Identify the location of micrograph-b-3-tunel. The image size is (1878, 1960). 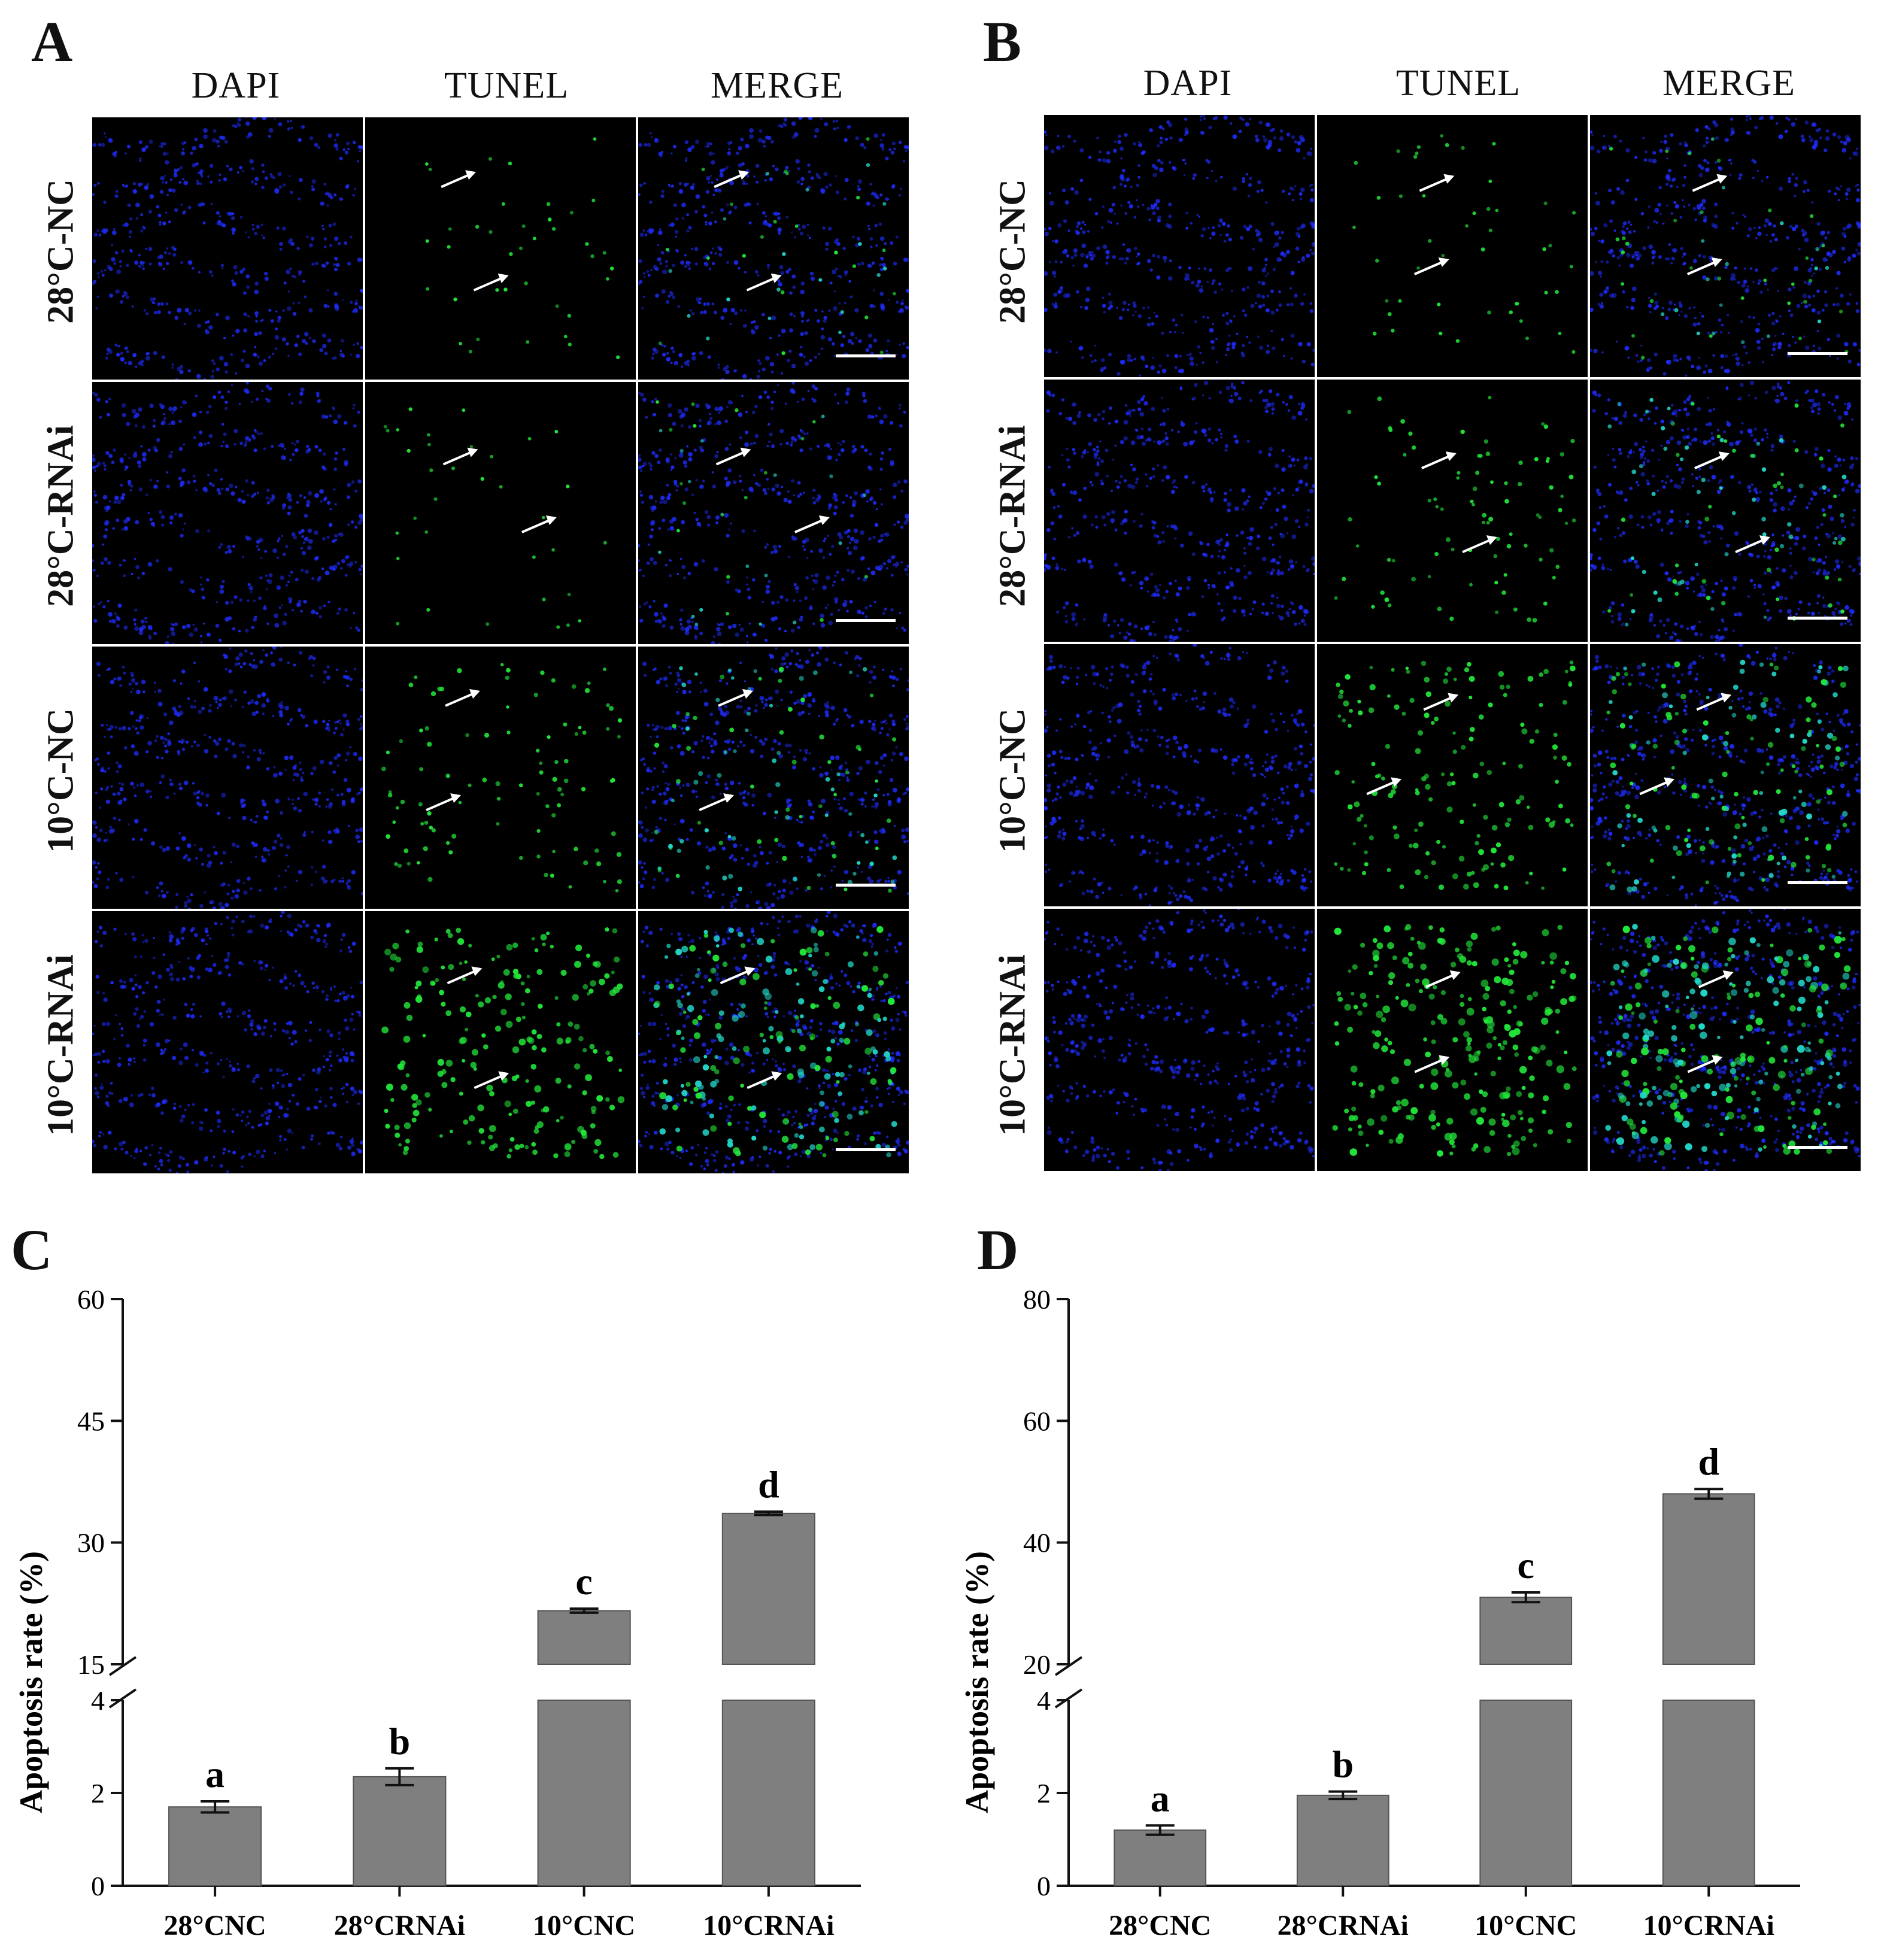
(1452, 775).